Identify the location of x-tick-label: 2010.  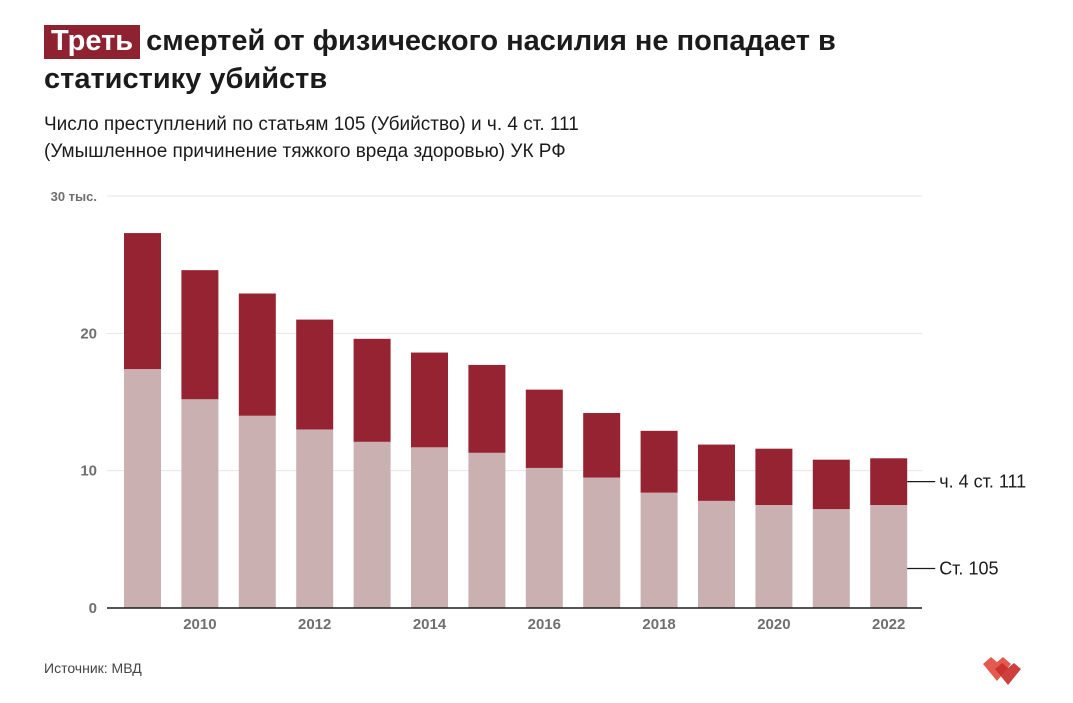
(199, 624).